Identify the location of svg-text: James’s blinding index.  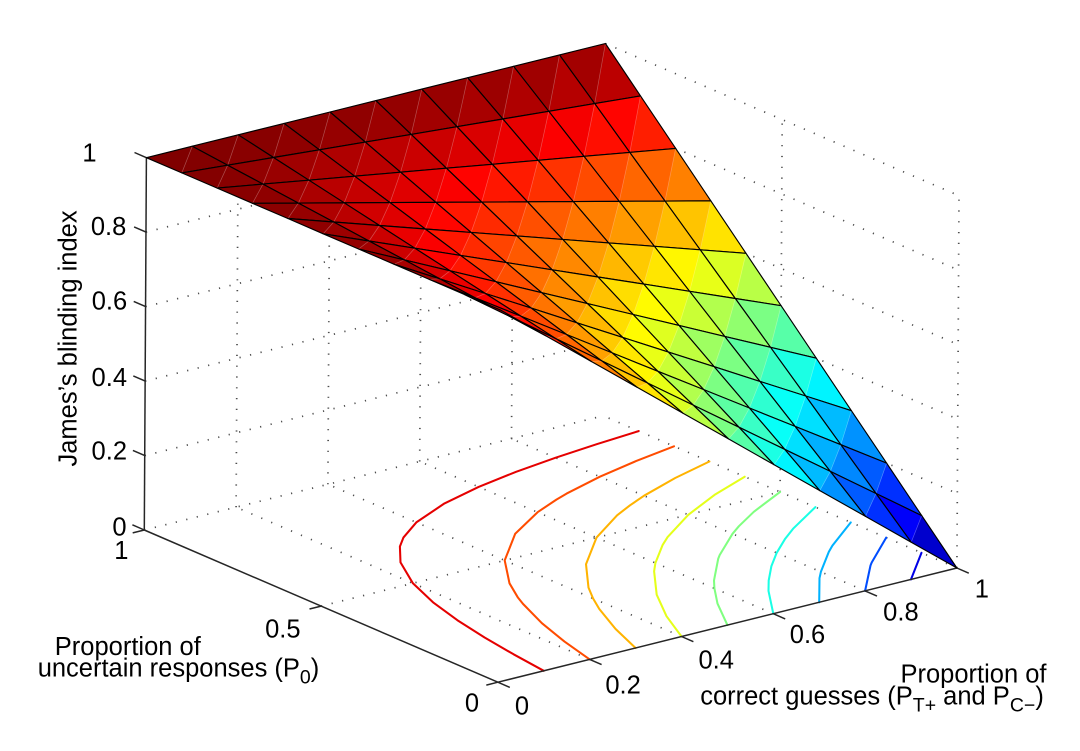
(69, 338).